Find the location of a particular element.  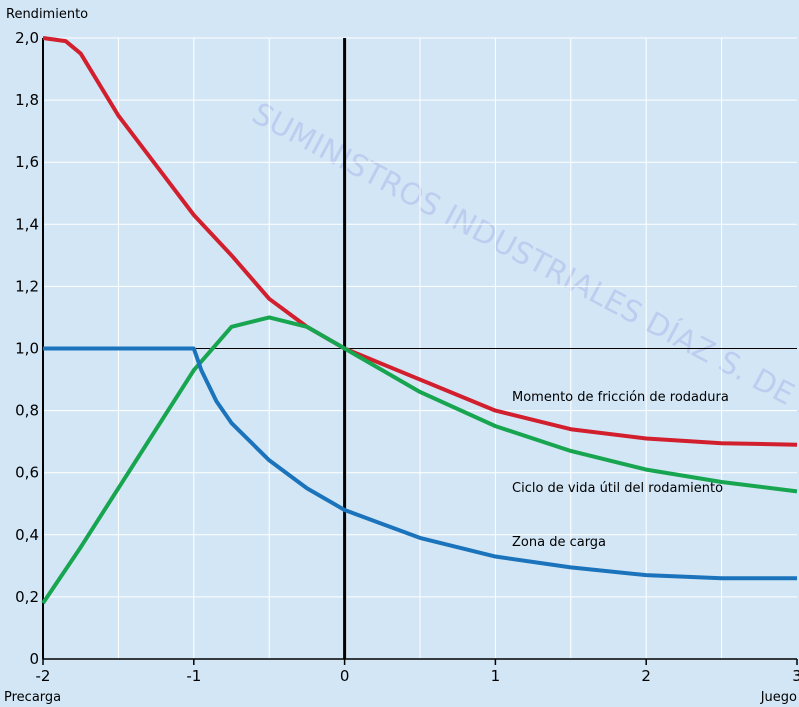

x-axis-label-left: Precarga is located at coordinates (32, 697).